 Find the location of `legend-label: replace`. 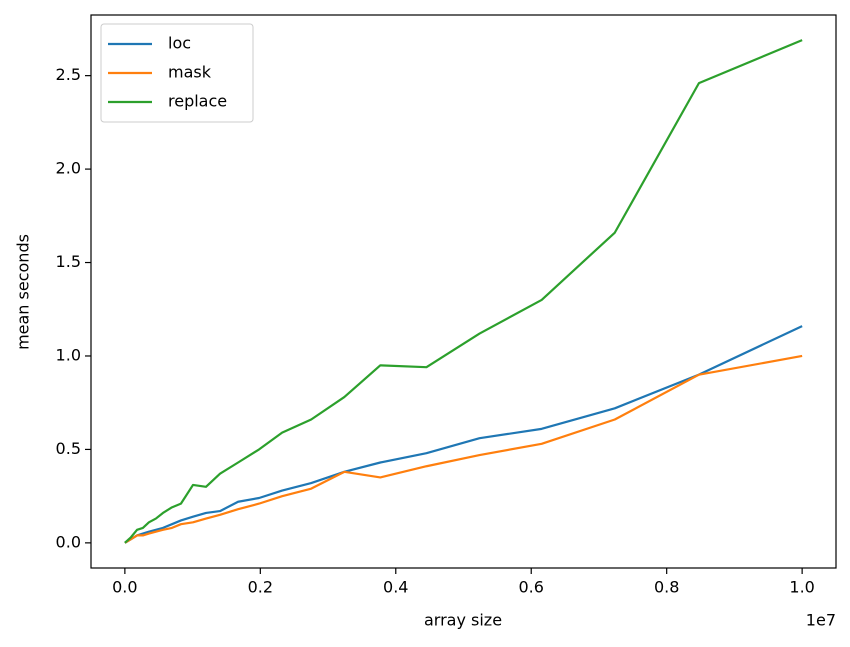

legend-label: replace is located at coordinates (197, 101).